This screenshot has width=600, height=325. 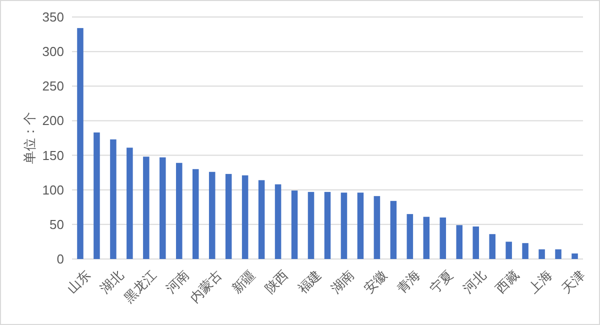 I want to click on x-tick-label: 湖南, so click(x=342, y=281).